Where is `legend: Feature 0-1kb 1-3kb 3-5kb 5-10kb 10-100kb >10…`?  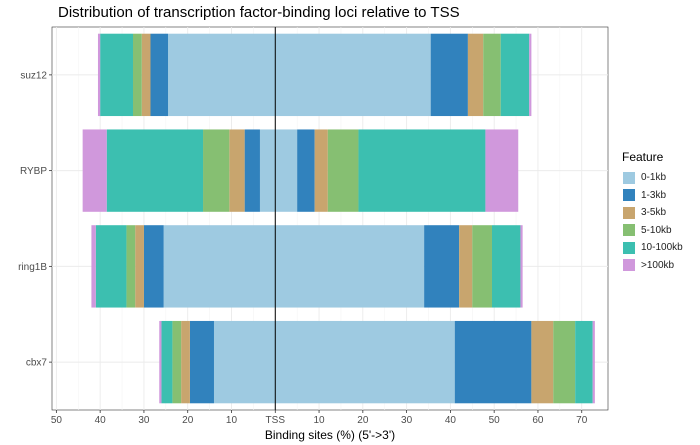 legend: Feature 0-1kb 1-3kb 3-5kb 5-10kb 10-100kb >10… is located at coordinates (652, 212).